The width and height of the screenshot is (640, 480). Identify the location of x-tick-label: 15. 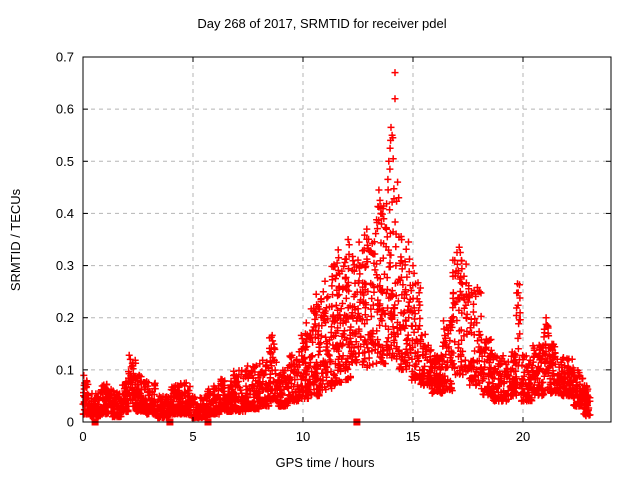
(413, 436).